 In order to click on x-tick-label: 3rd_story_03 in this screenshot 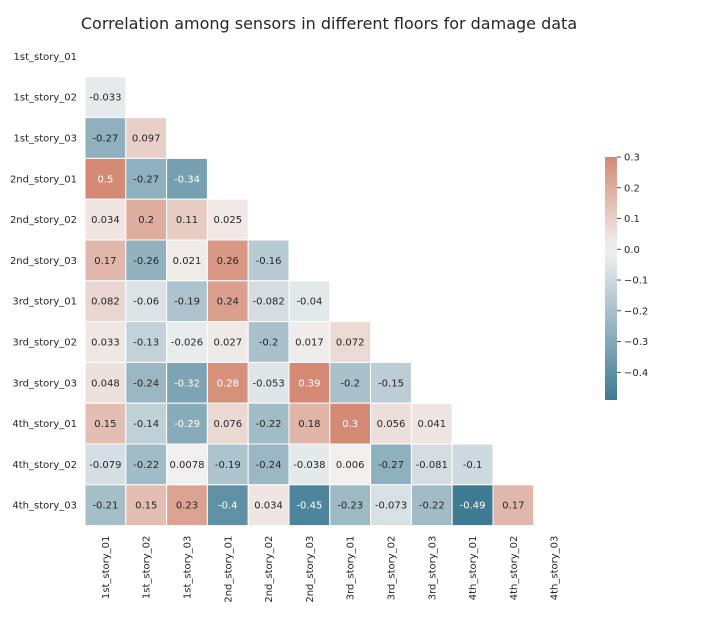, I will do `click(432, 568)`.